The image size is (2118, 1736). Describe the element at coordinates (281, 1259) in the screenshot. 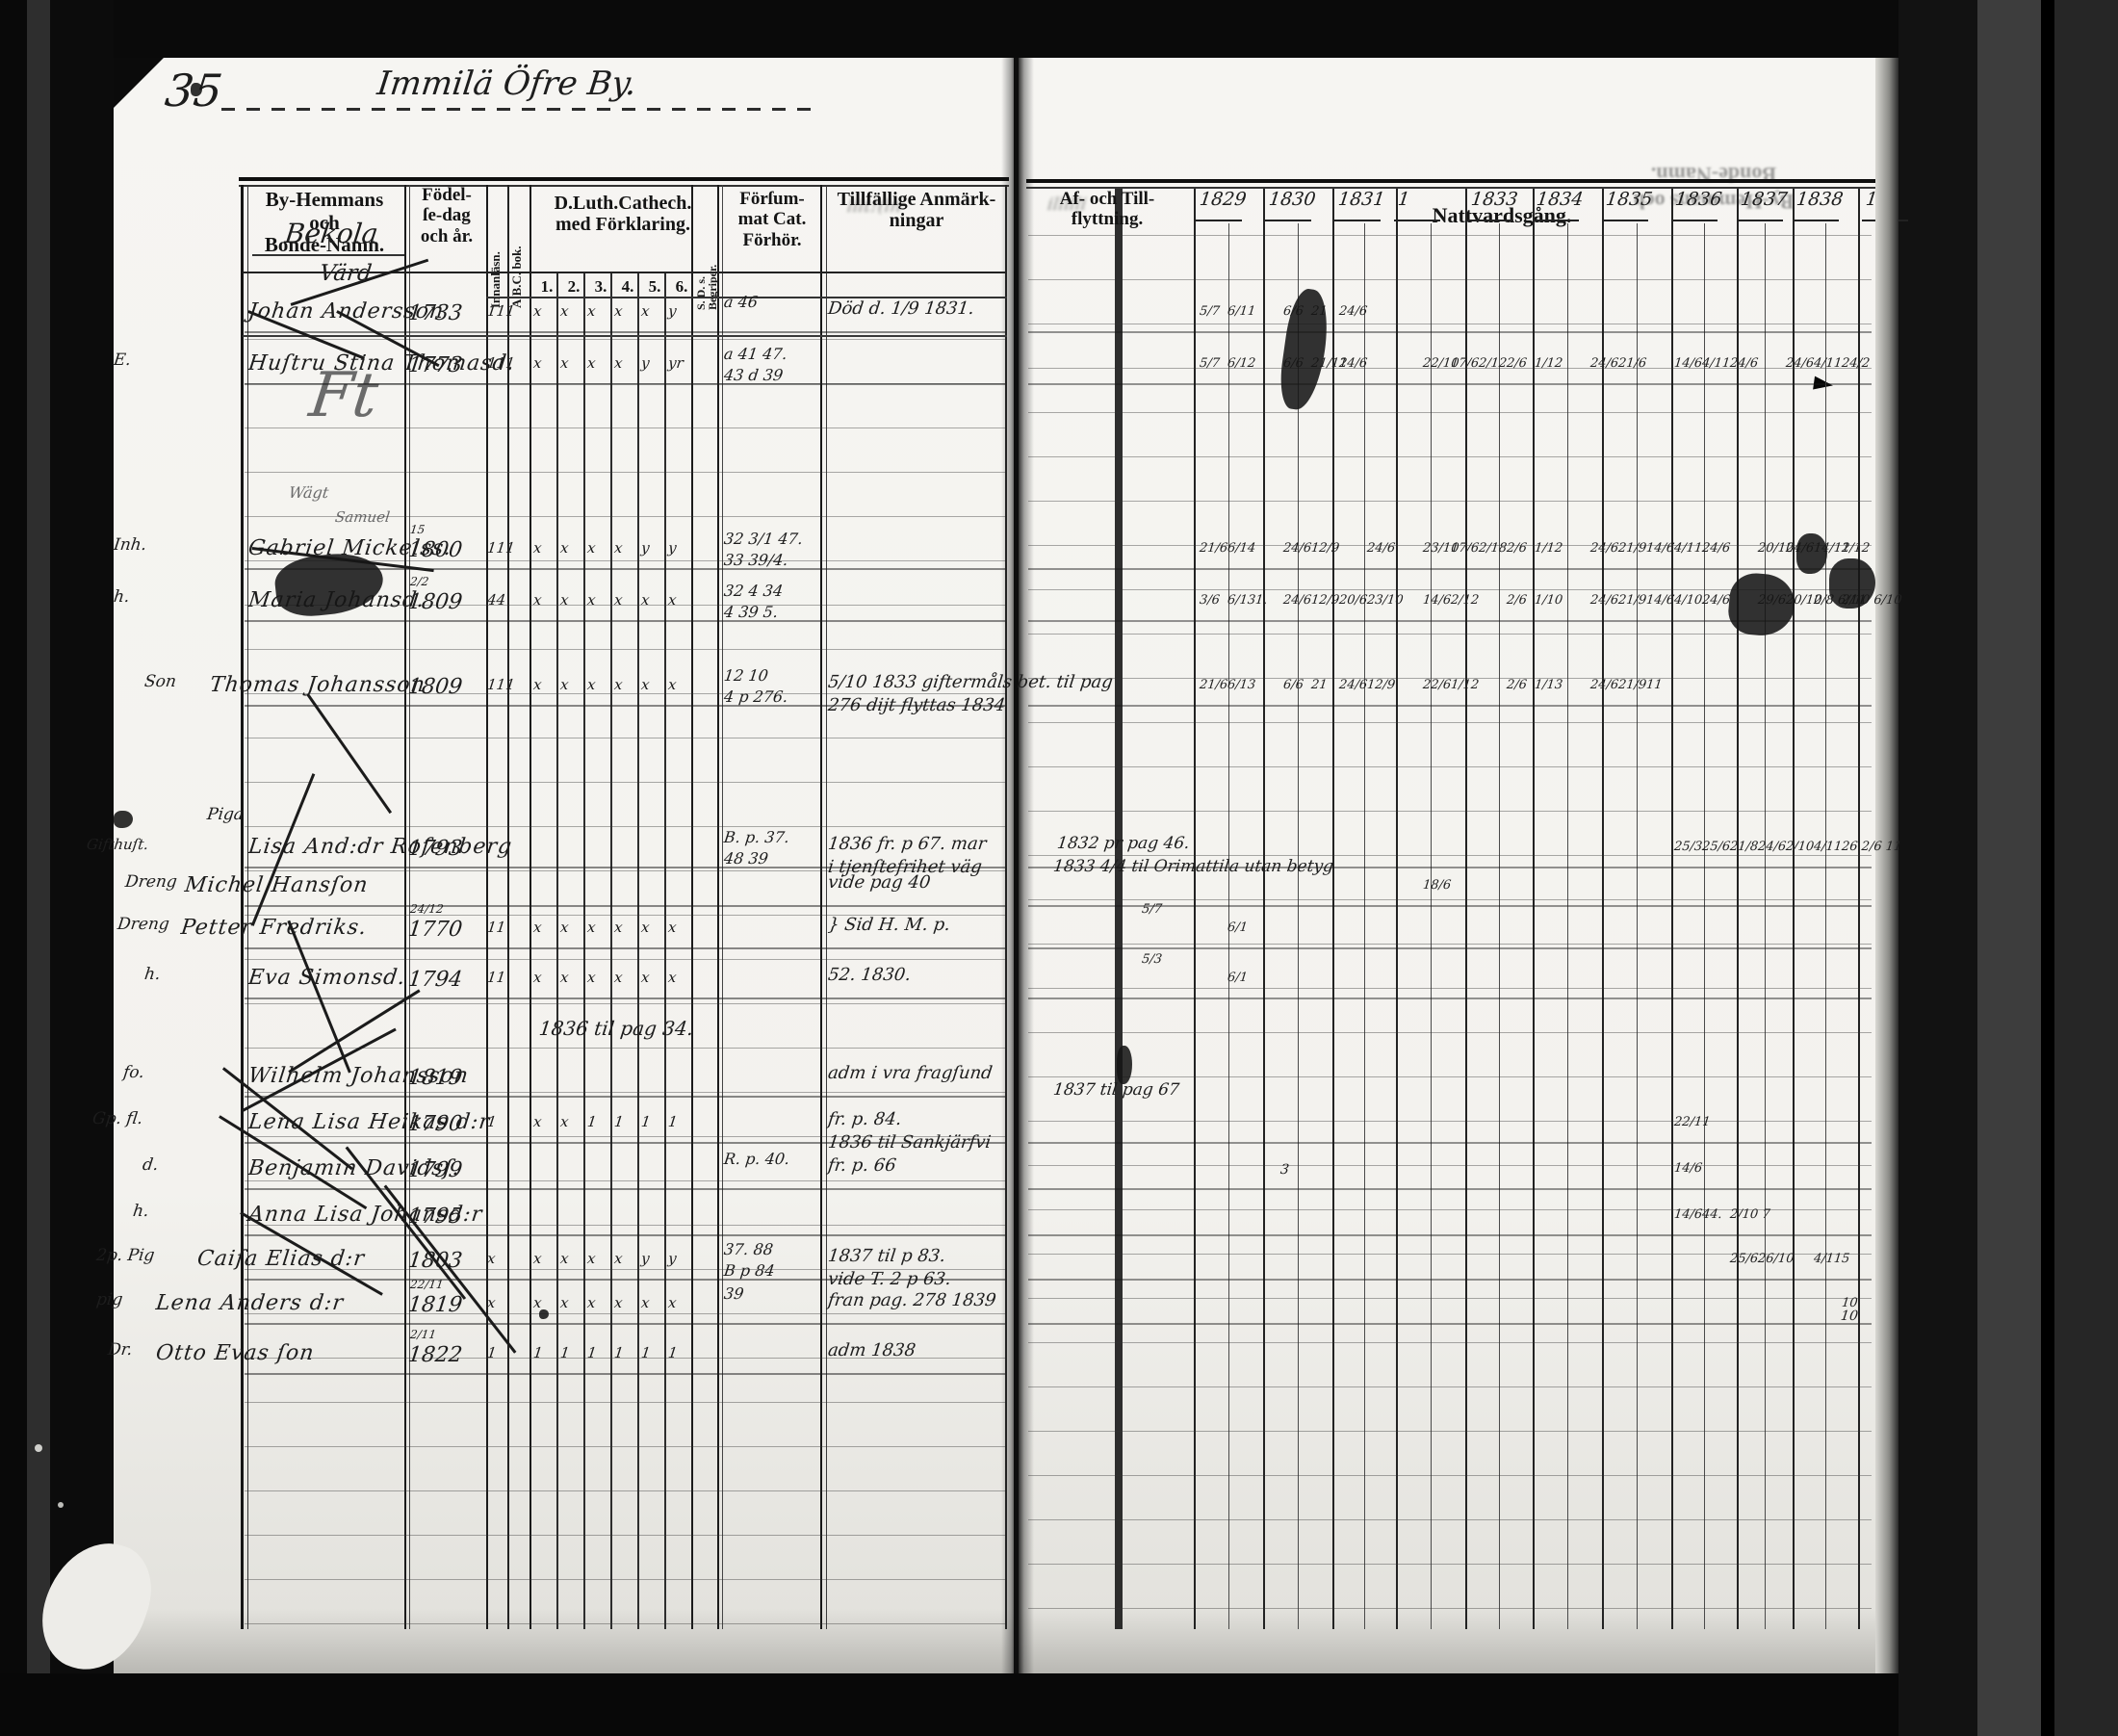

I see `entry-name: Caiſa Elias d:r` at that location.